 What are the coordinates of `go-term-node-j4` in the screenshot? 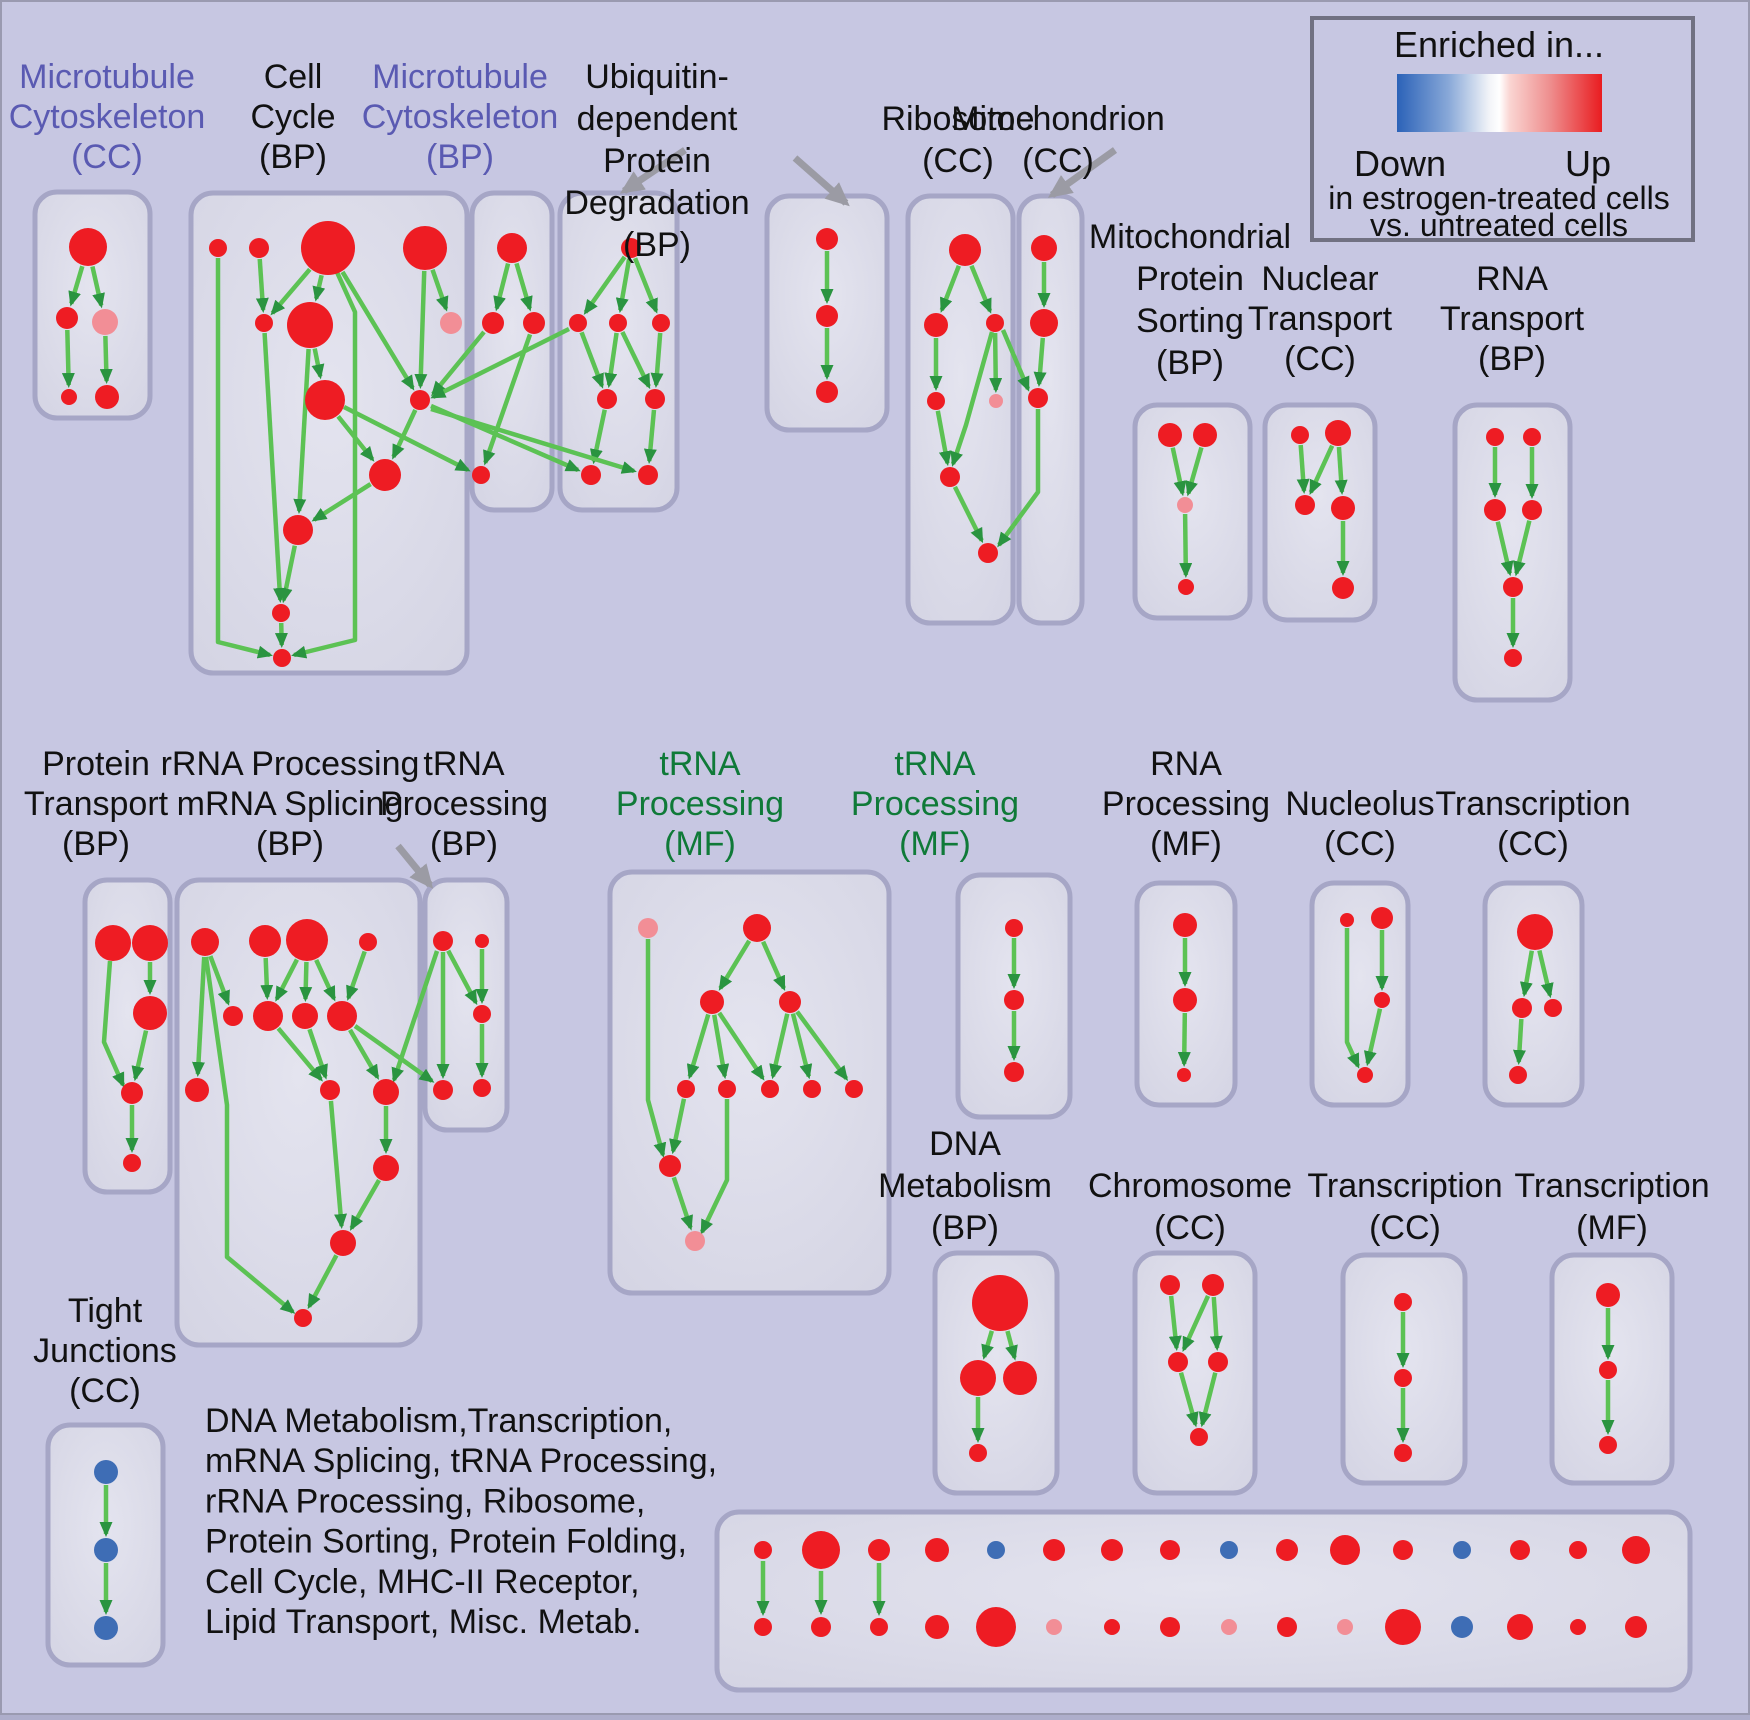 It's located at (1532, 510).